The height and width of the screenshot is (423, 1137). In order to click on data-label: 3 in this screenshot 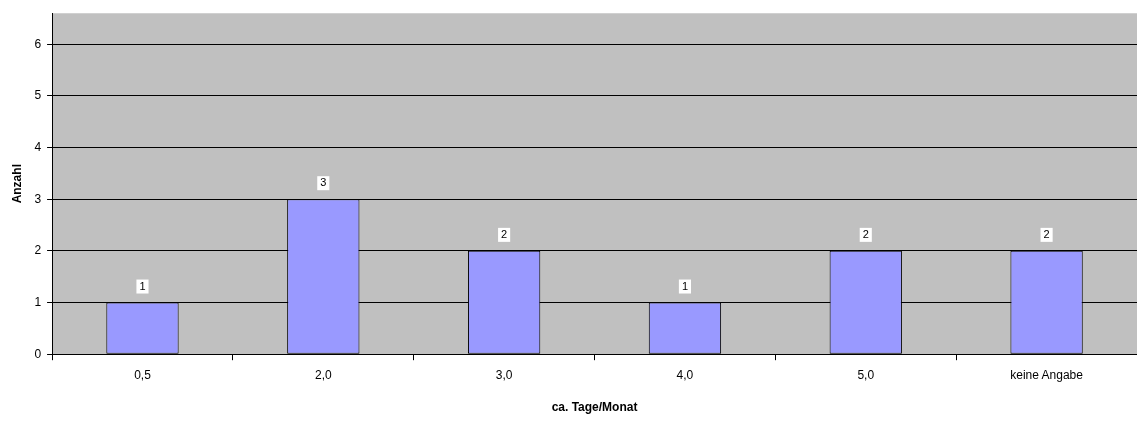, I will do `click(323, 182)`.